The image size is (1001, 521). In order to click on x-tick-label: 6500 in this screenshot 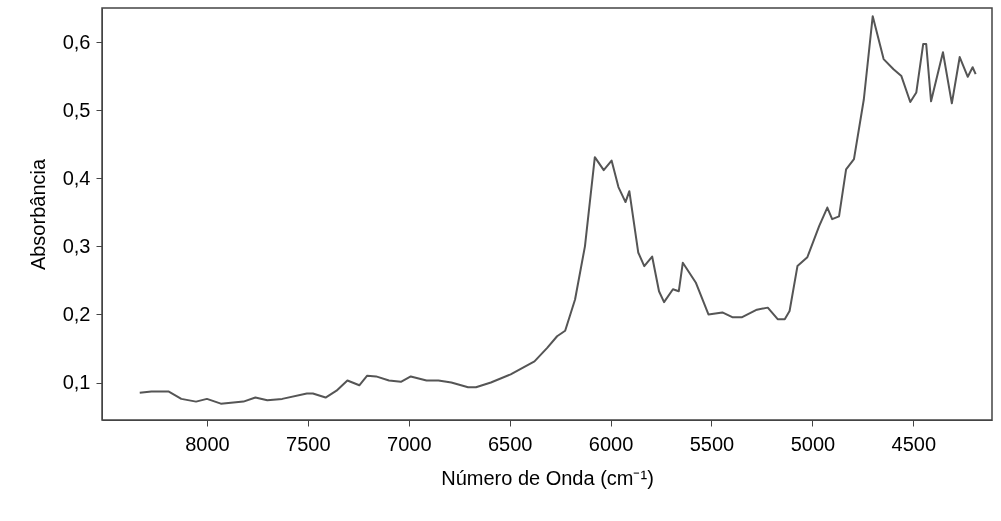, I will do `click(510, 443)`.